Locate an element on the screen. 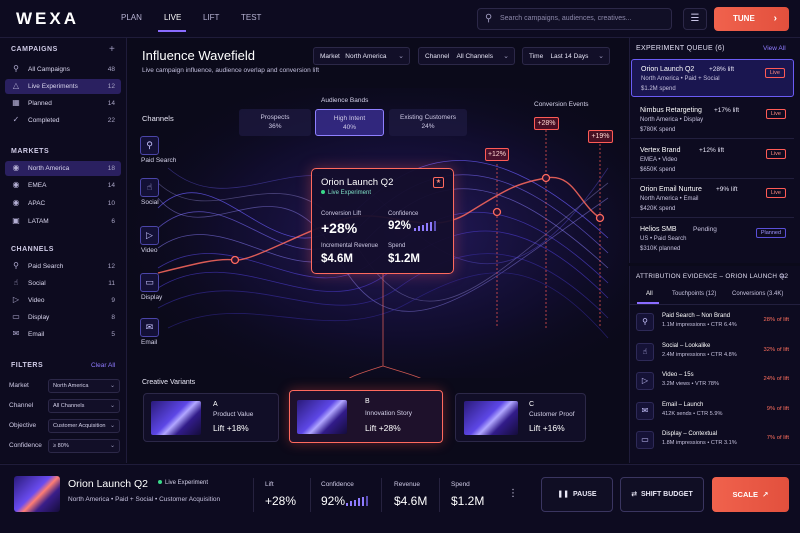 This screenshot has width=800, height=533. search-icon: ⚲ is located at coordinates (16, 265).